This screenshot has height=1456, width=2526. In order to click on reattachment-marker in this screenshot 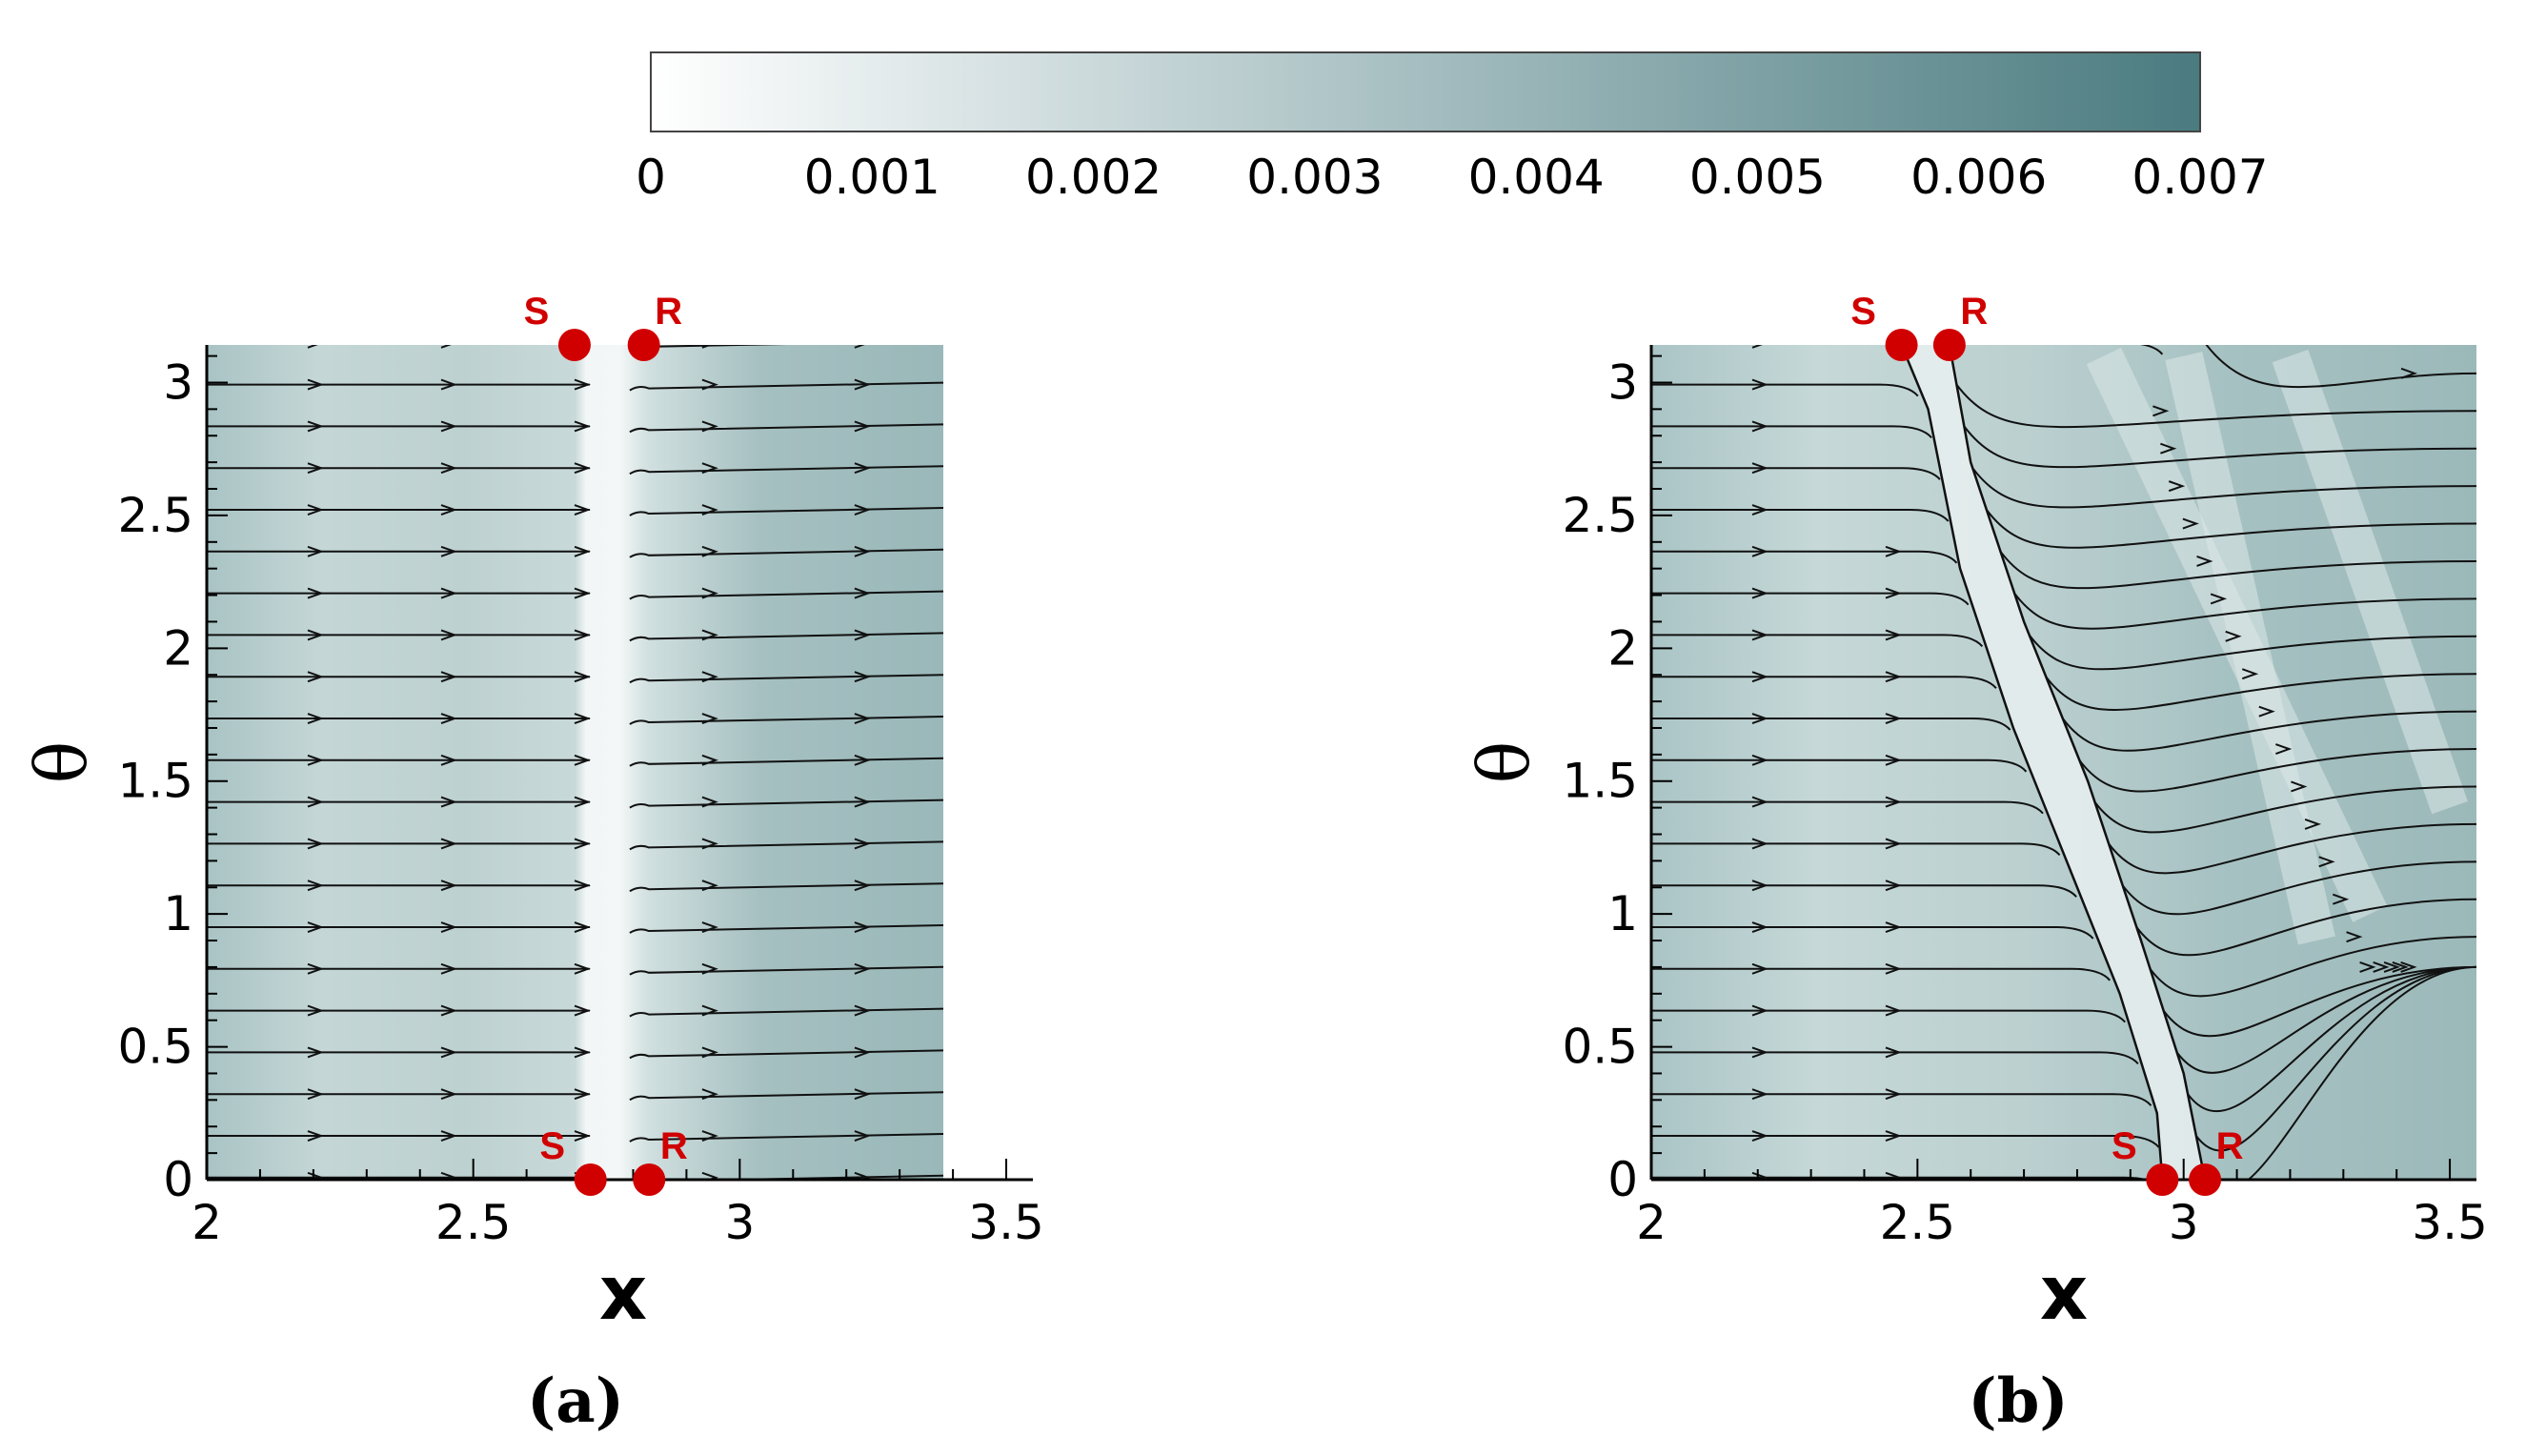, I will do `click(1949, 345)`.